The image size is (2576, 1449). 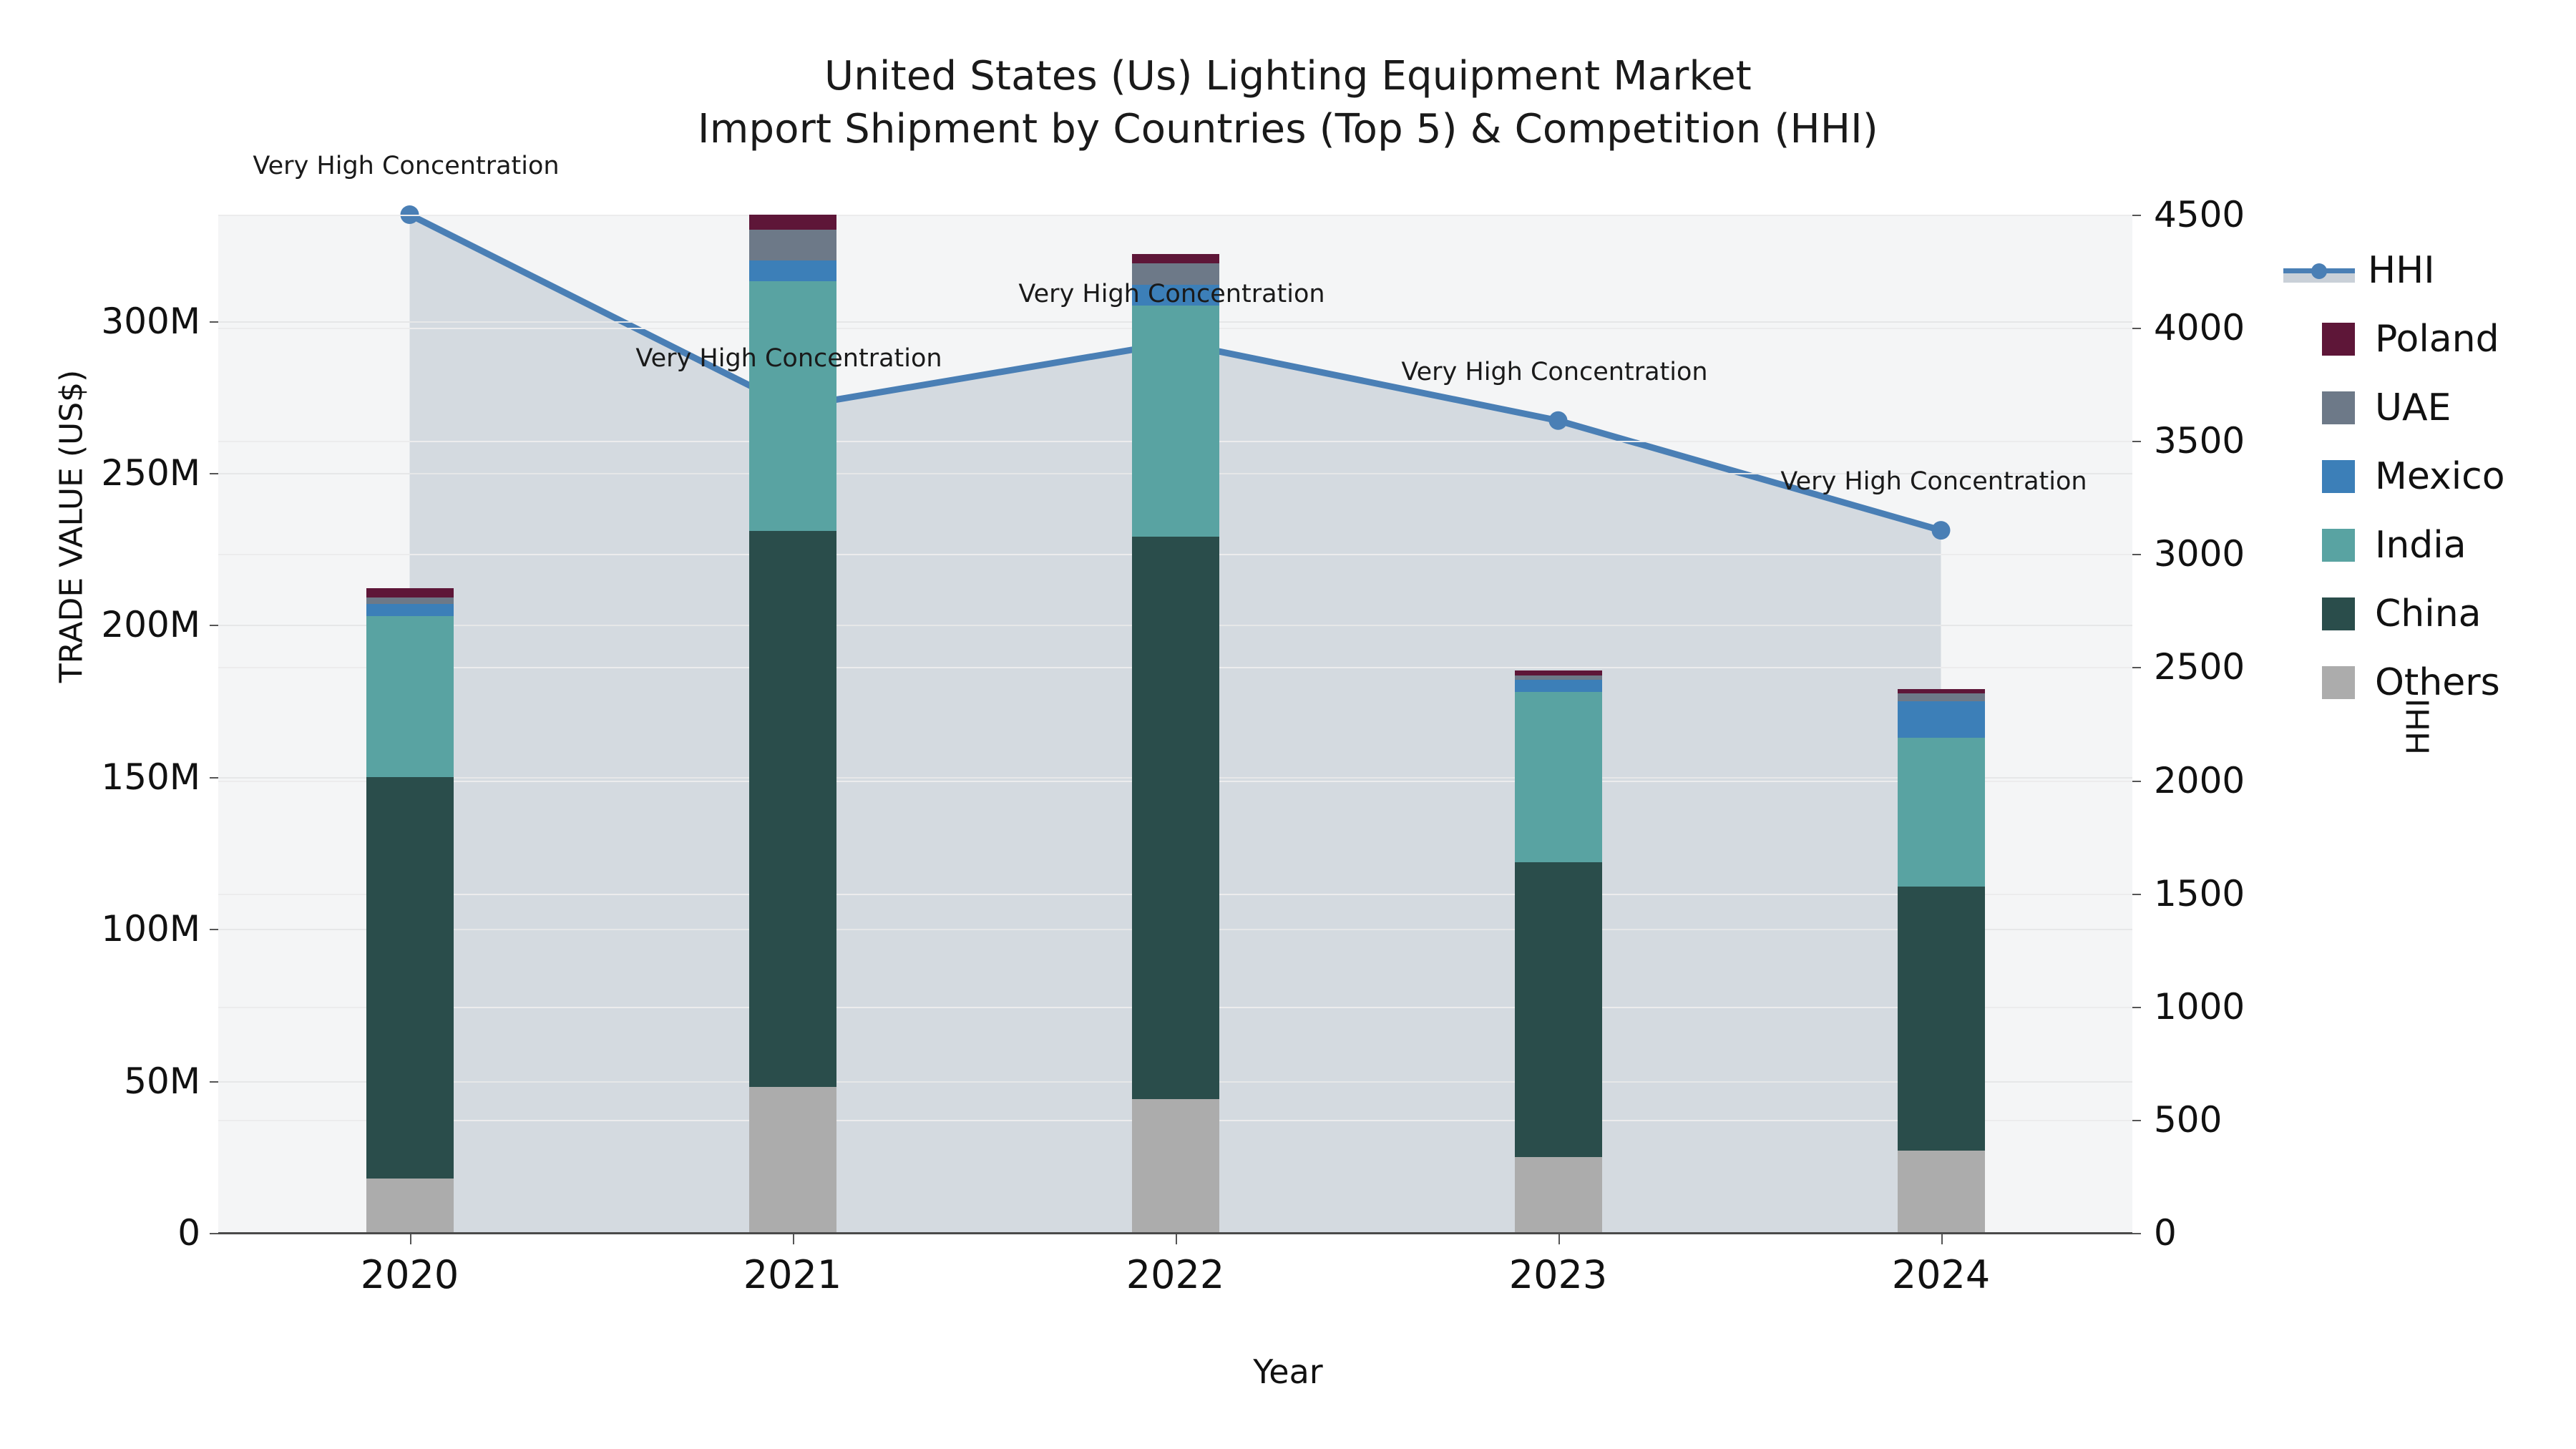 I want to click on bar-segment-uae-2021, so click(x=792, y=245).